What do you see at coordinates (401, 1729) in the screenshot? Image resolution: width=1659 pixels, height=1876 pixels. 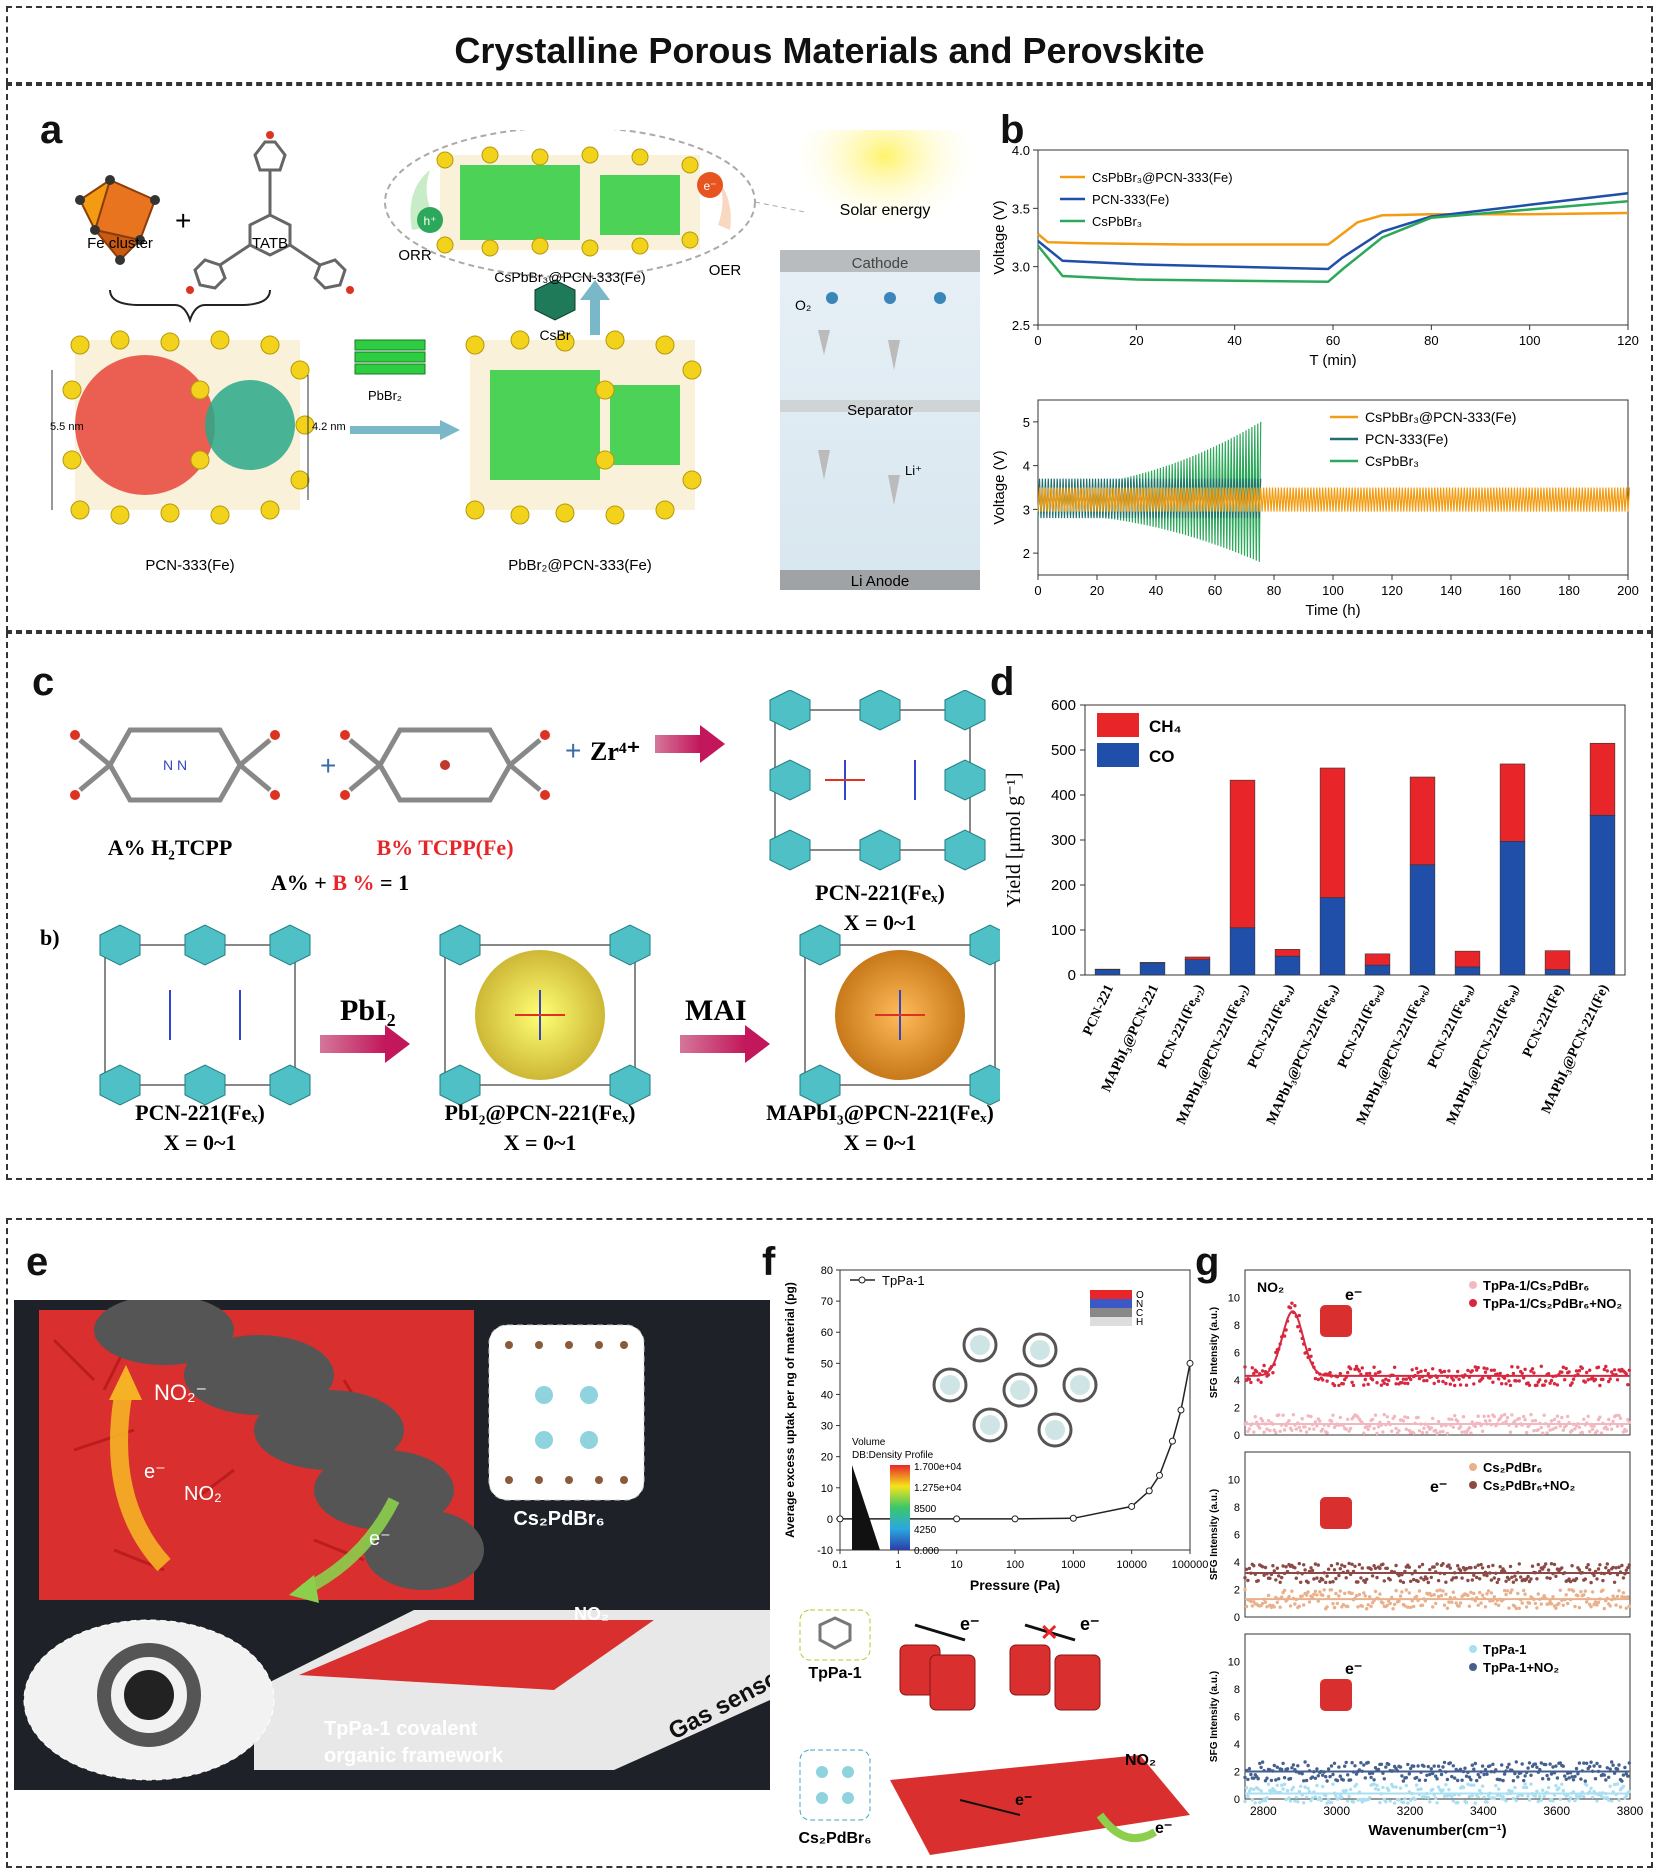 I see `cof-label-line1: TpPa-1 covalent` at bounding box center [401, 1729].